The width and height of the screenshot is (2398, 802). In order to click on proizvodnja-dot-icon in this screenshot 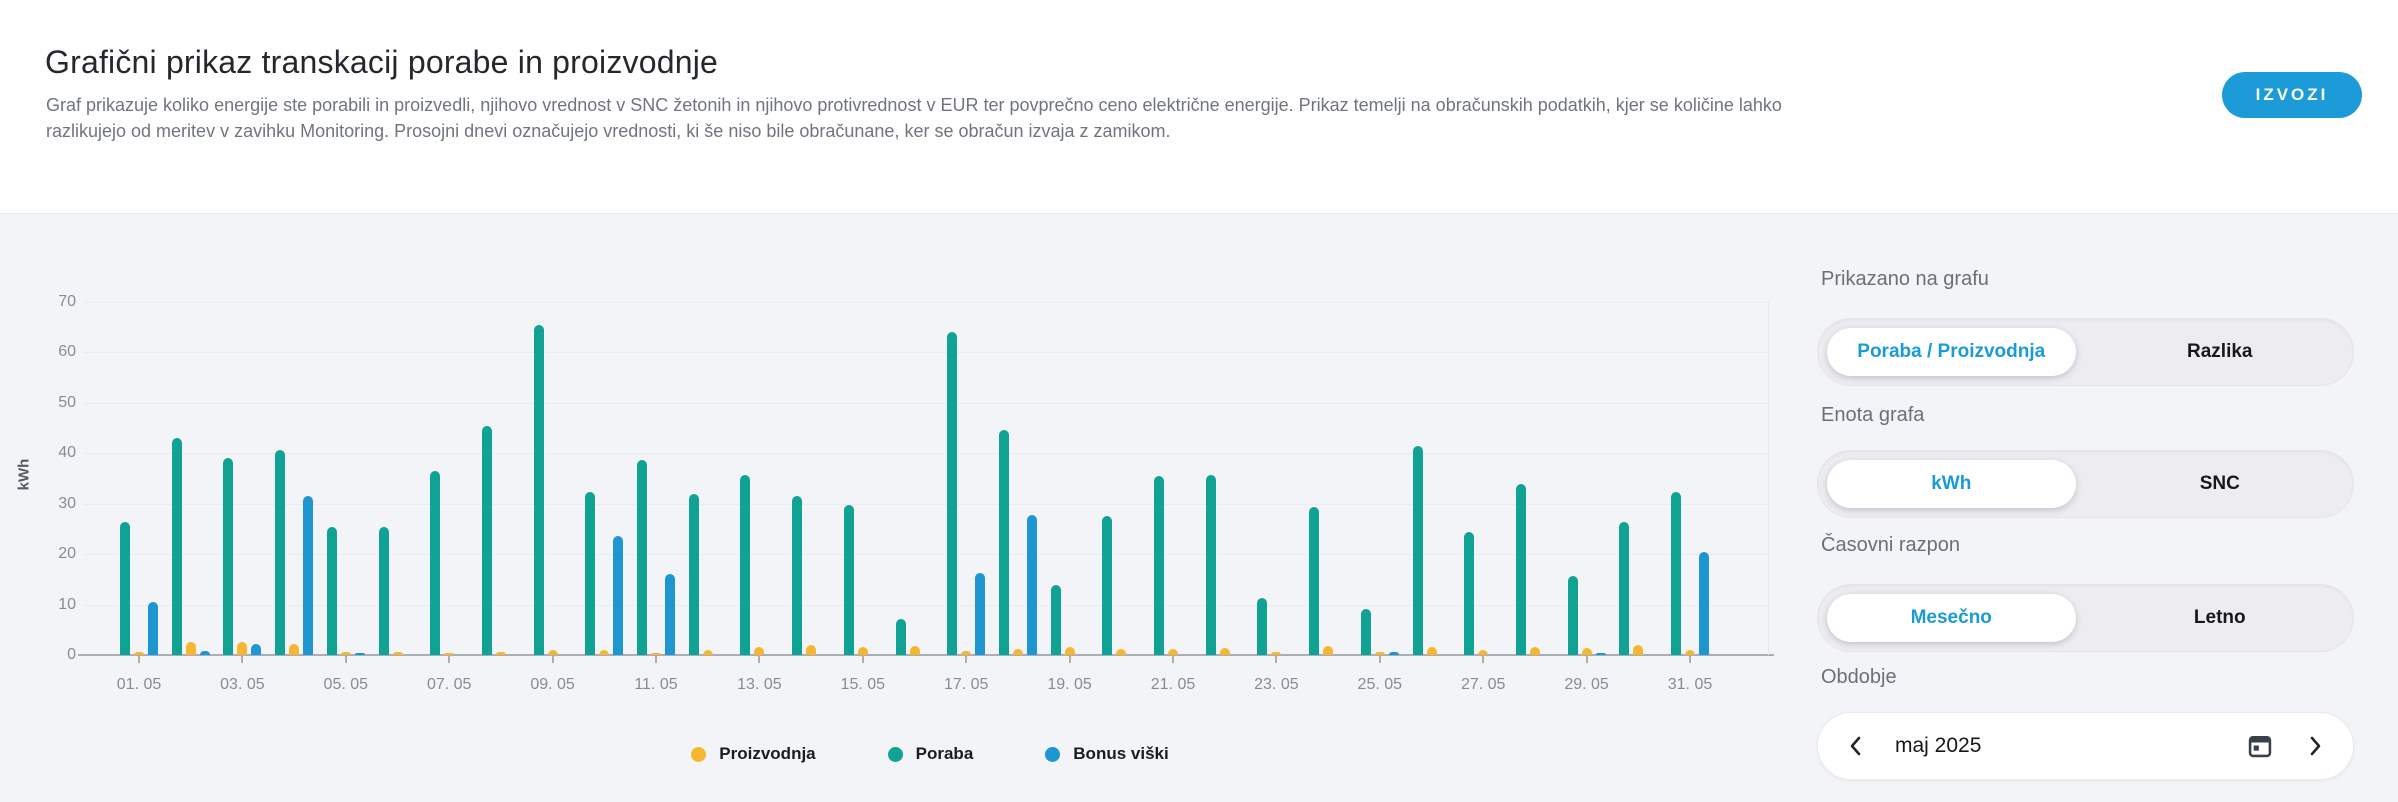, I will do `click(699, 754)`.